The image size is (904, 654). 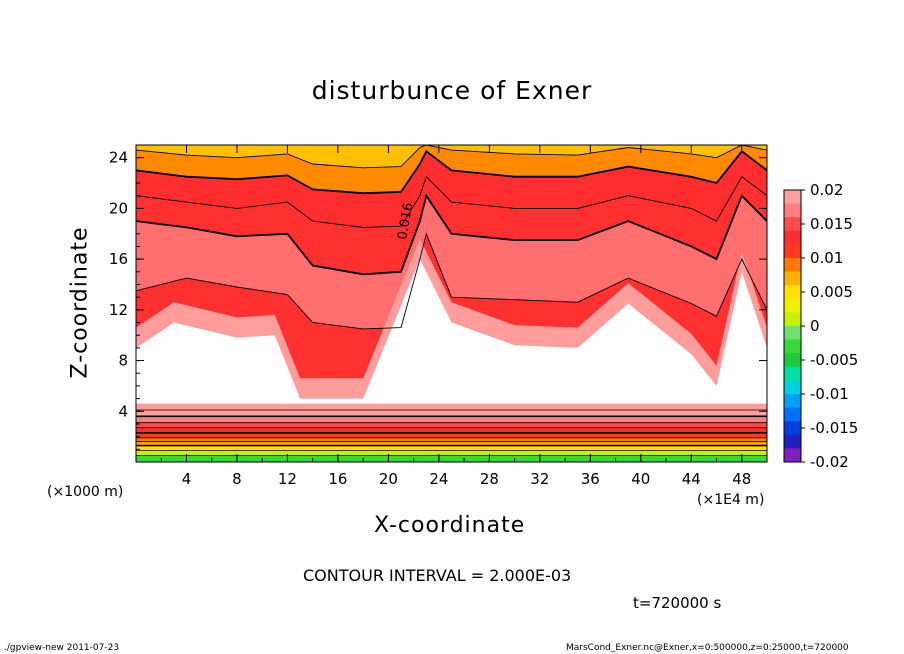 What do you see at coordinates (731, 500) in the screenshot?
I see `x-unit-right: (×1E4 m)` at bounding box center [731, 500].